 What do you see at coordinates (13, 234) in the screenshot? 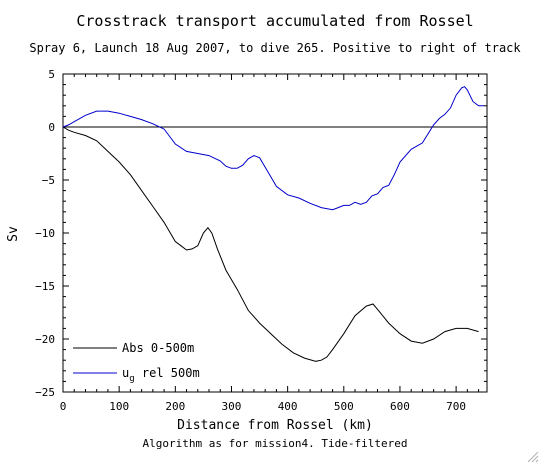
I see `y-axis-label: Sv` at bounding box center [13, 234].